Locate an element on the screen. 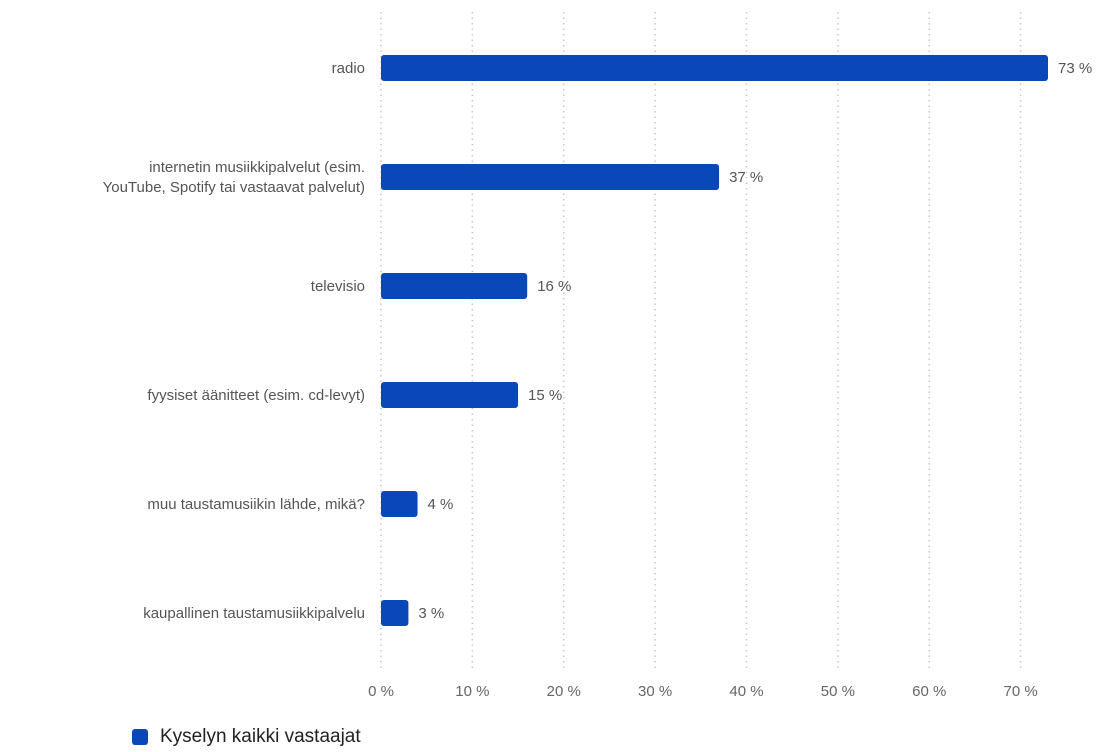 This screenshot has height=752, width=1109. x-tick-label: 50 % is located at coordinates (838, 691).